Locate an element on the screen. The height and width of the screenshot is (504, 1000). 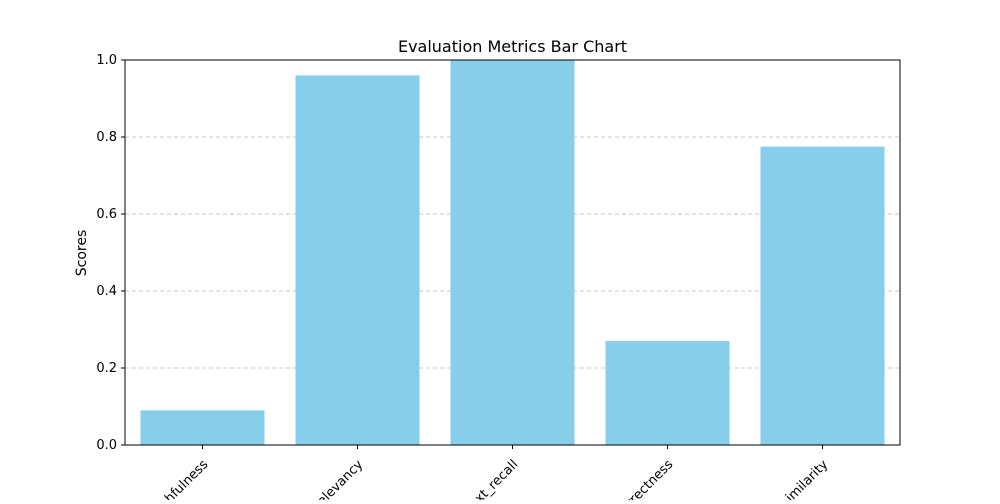
bar-faithfulness is located at coordinates (202, 427).